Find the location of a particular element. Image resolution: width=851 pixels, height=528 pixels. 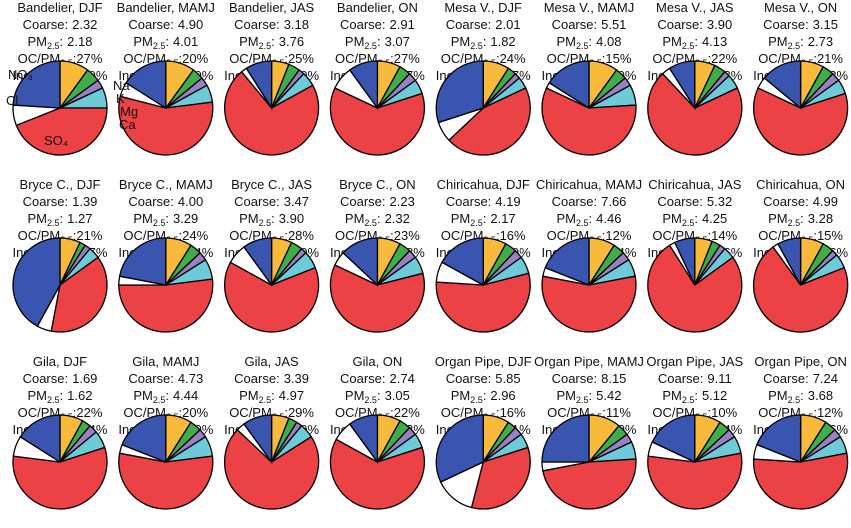

coarse-value: 5.85 is located at coordinates (507, 378).